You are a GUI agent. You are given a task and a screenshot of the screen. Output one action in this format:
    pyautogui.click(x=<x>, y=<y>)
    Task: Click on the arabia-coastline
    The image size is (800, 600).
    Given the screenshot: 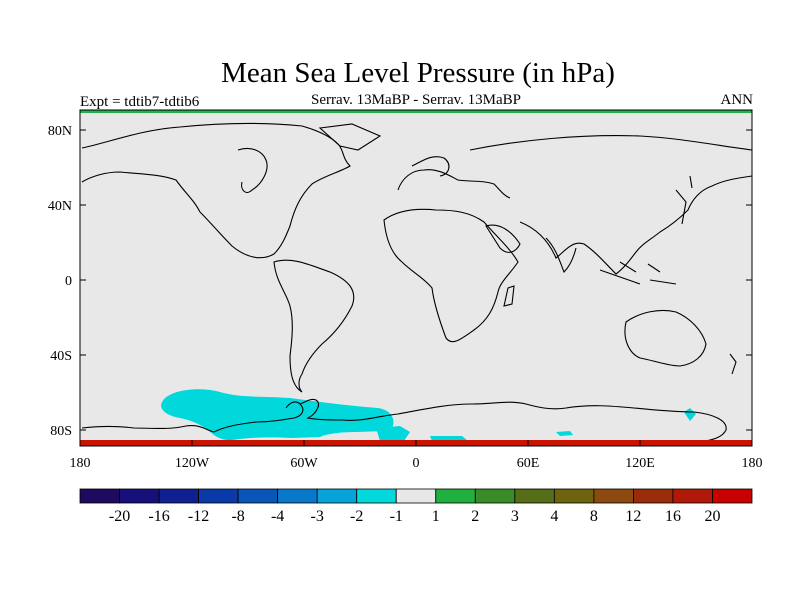 What is the action you would take?
    pyautogui.click(x=503, y=238)
    